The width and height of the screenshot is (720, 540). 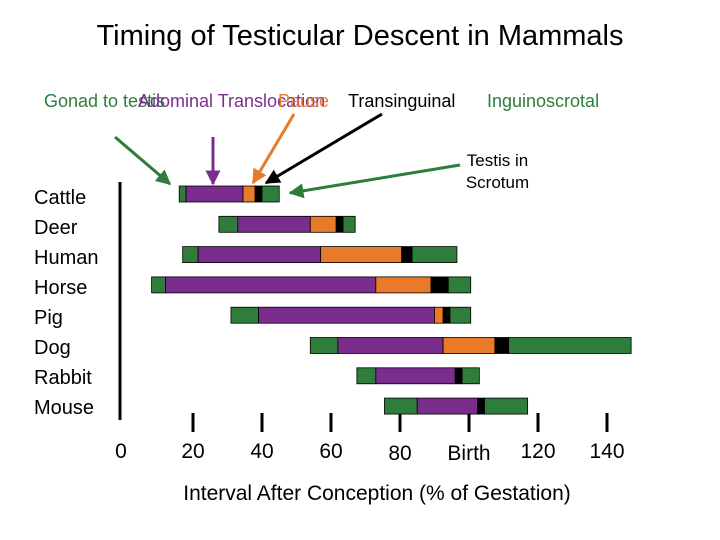 What do you see at coordinates (66, 258) in the screenshot?
I see `animal-label-human: Human` at bounding box center [66, 258].